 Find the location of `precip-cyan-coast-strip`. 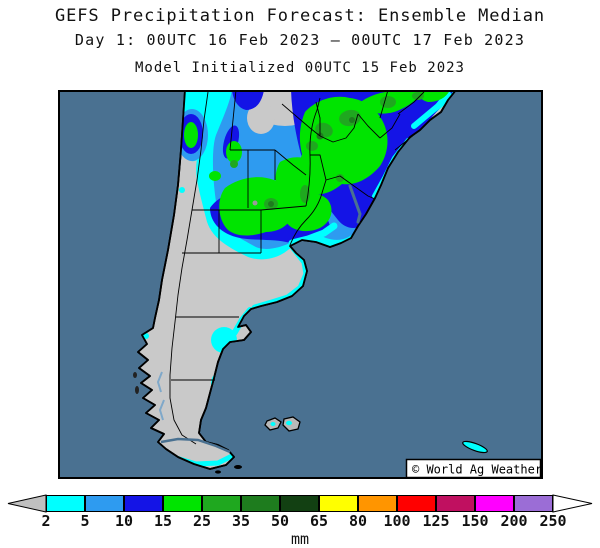

precip-cyan-coast-strip is located at coordinates (431, 110).